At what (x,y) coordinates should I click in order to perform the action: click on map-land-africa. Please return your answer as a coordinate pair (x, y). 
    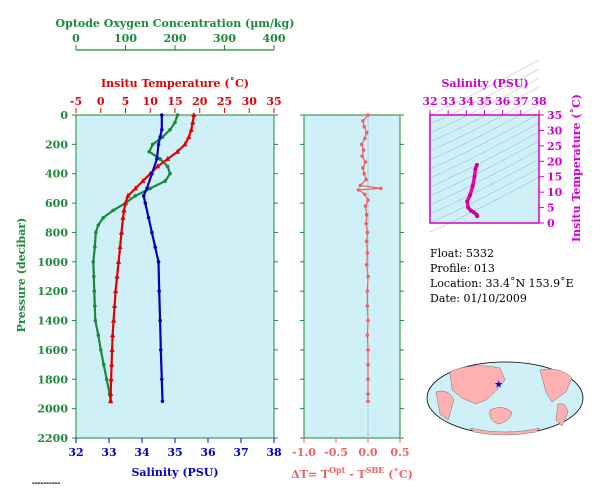
    Looking at the image, I should click on (445, 405).